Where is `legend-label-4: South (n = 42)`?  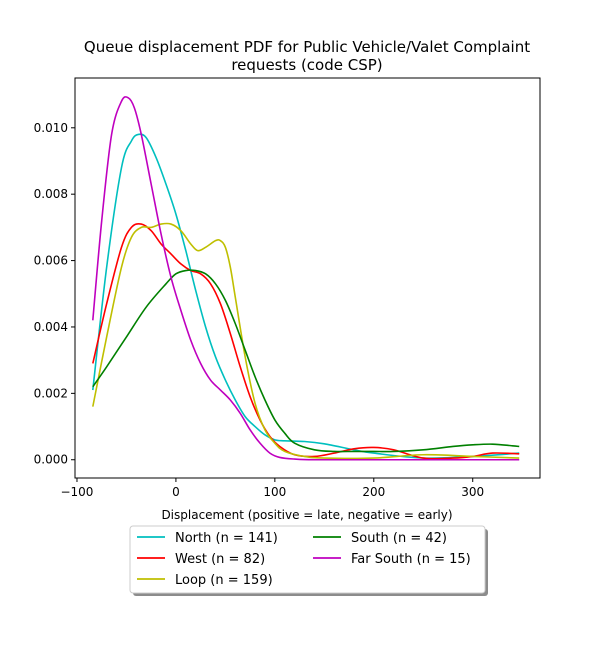 legend-label-4: South (n = 42) is located at coordinates (399, 538).